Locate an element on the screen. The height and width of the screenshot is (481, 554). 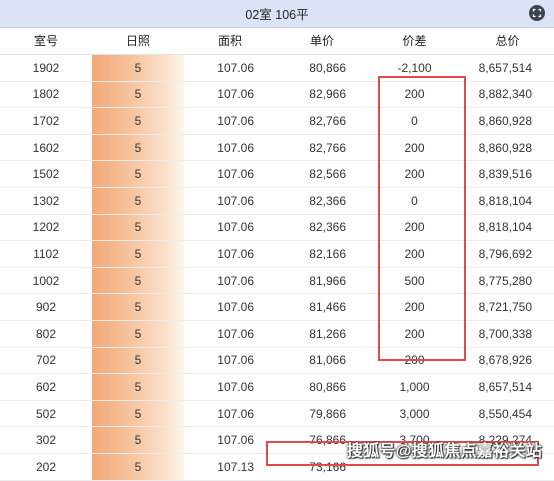
table-row: 1202 5 107.06 82,366 200 8,818,104 is located at coordinates (277, 228).